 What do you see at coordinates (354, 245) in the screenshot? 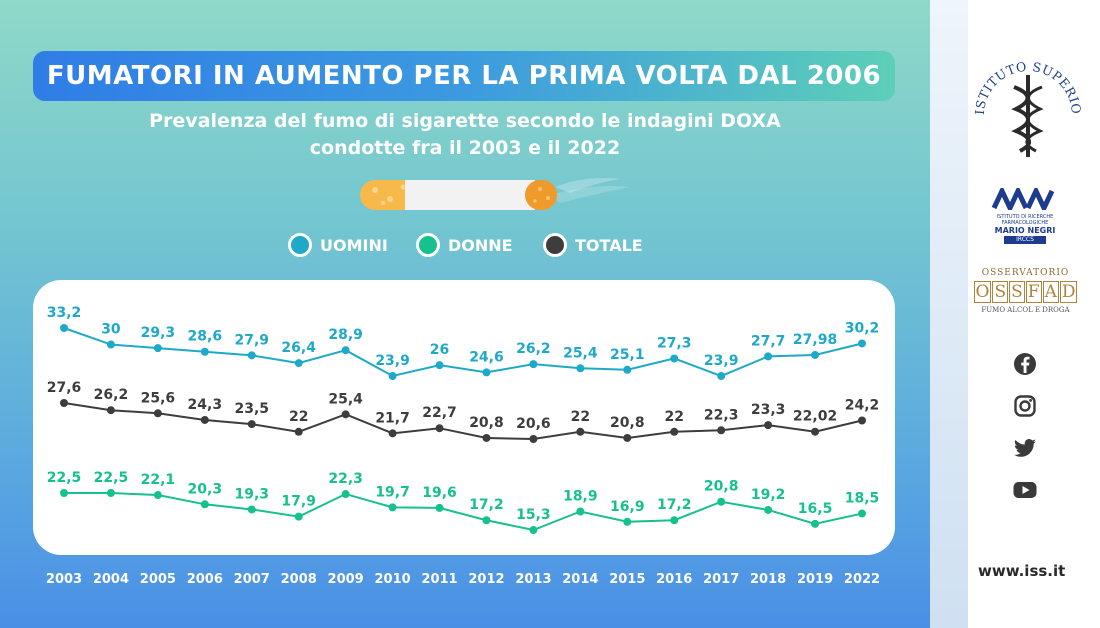
I see `legend-uomini-label: UOMINI` at bounding box center [354, 245].